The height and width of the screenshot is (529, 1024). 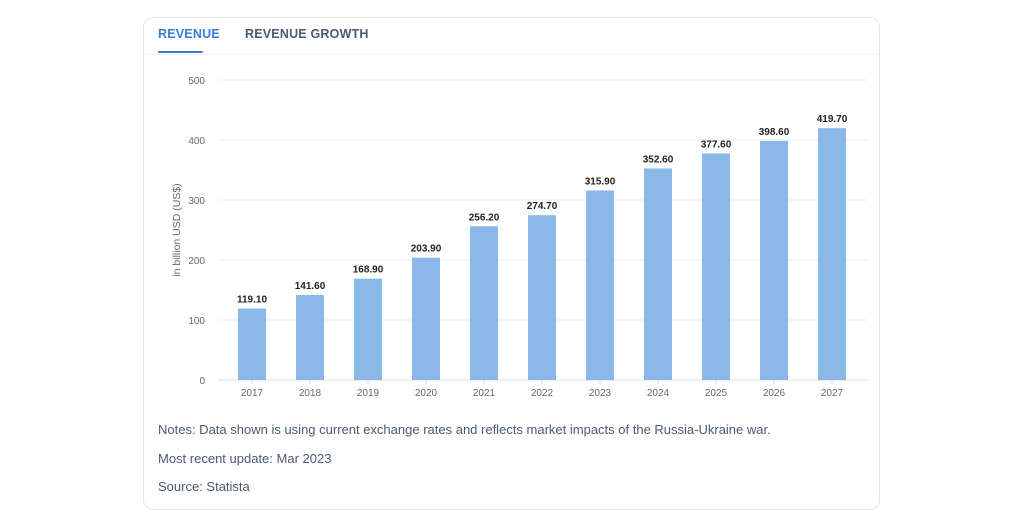 I want to click on x-tick-label: 2026, so click(x=774, y=393).